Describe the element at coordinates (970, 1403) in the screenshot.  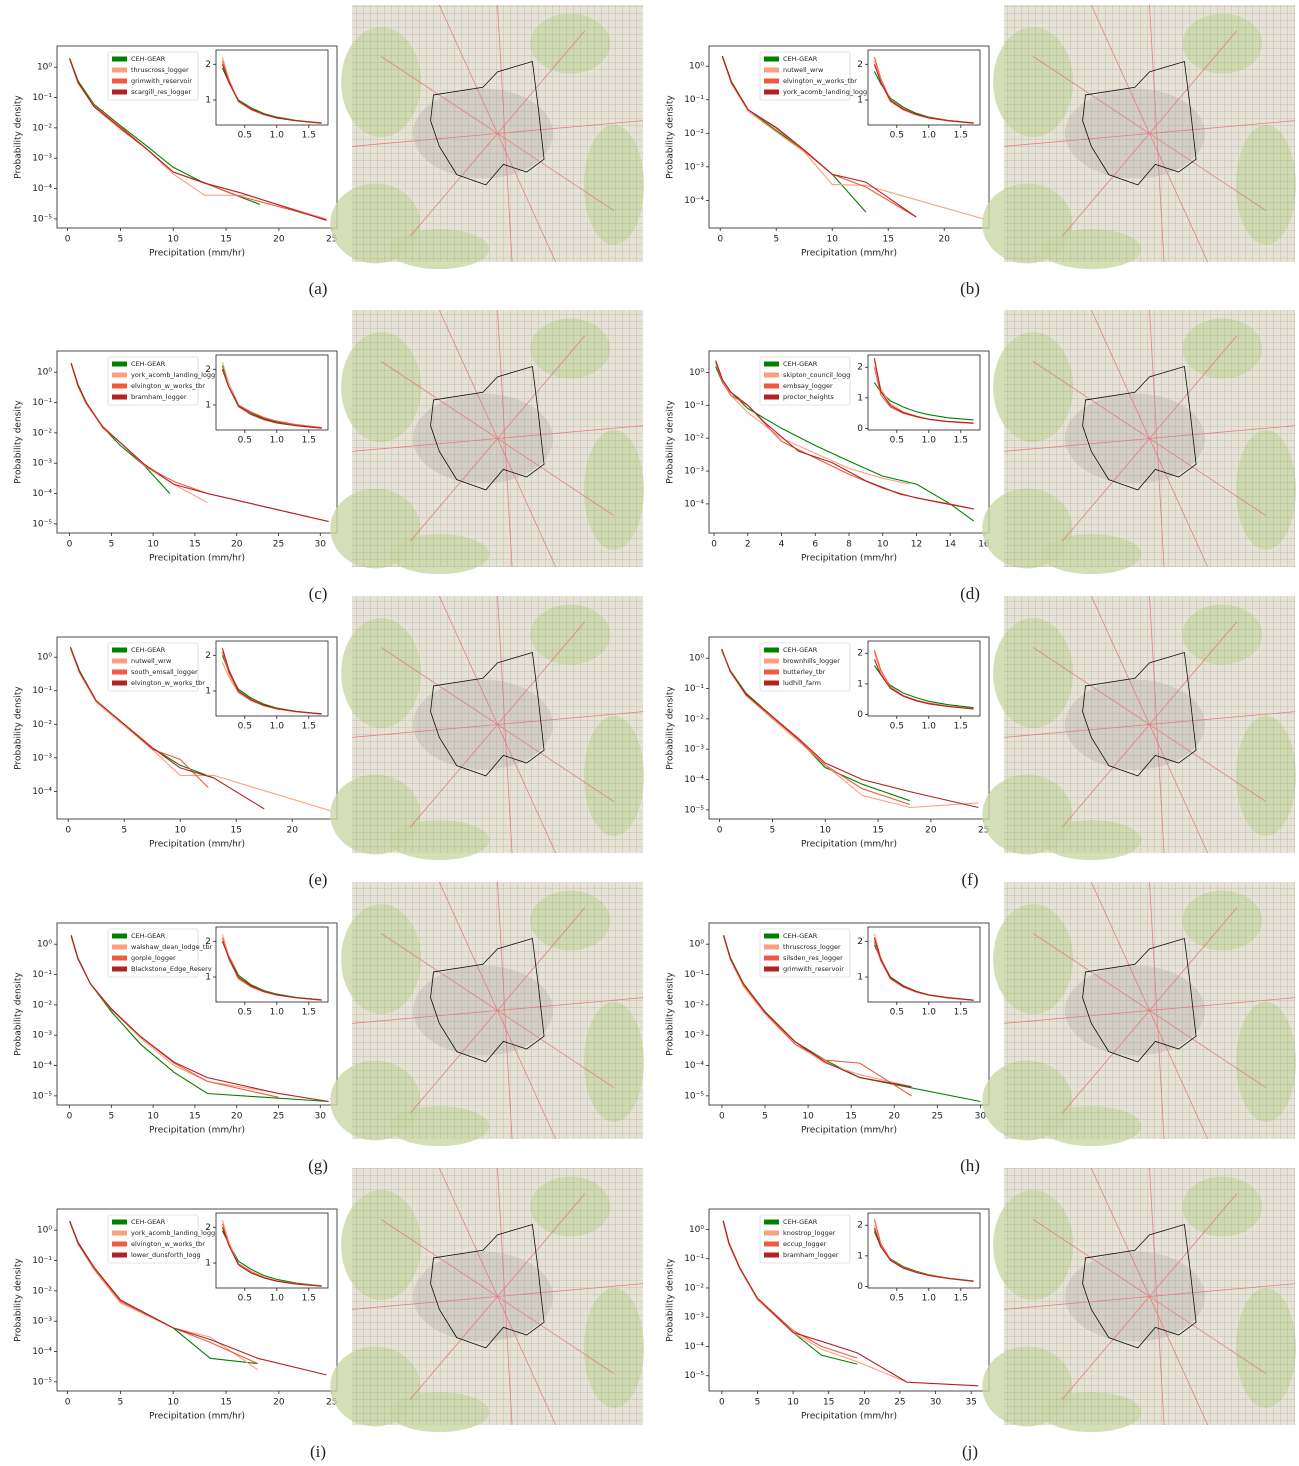
I see `x-tick-label: 35` at that location.